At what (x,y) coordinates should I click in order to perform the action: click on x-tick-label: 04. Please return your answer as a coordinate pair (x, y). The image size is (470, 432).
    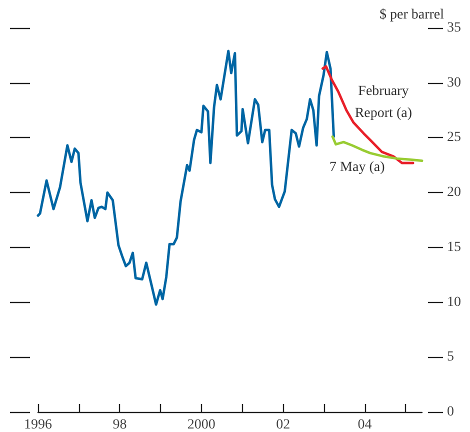
    Looking at the image, I should click on (365, 425).